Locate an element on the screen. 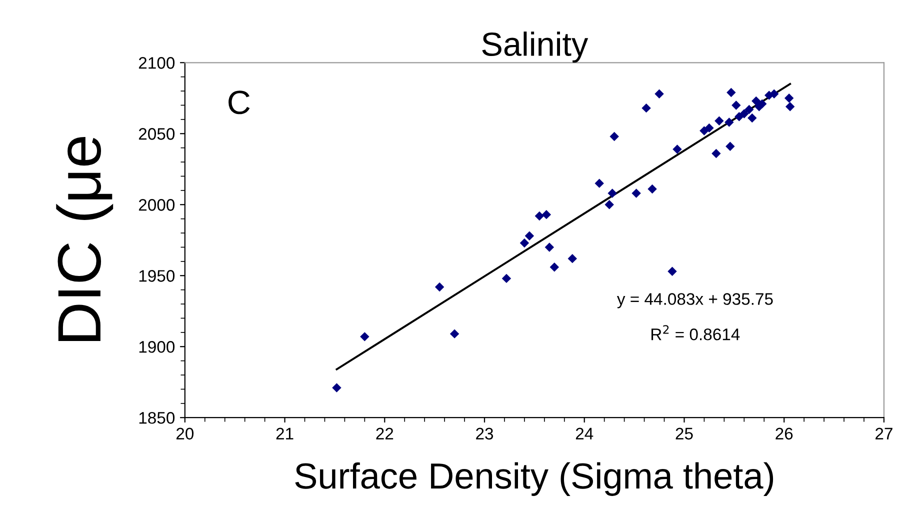 The width and height of the screenshot is (902, 522). x-tick-label: 26 is located at coordinates (784, 434).